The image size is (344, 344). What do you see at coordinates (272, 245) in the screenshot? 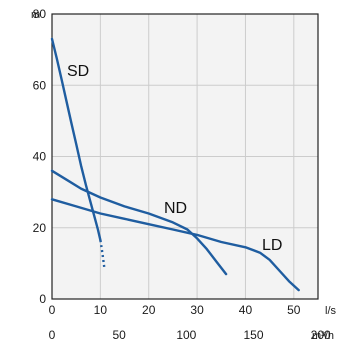
I see `series-label-ld: LD` at bounding box center [272, 245].